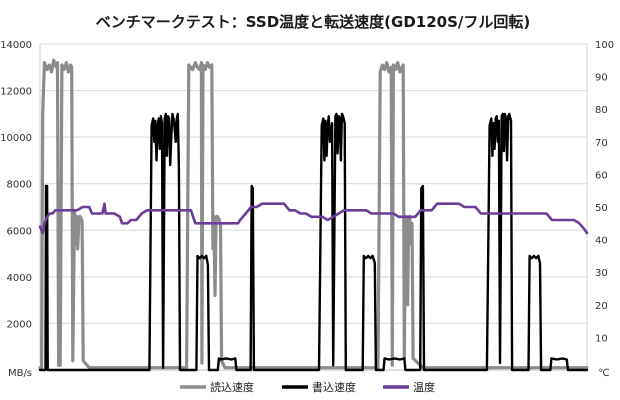 Image resolution: width=620 pixels, height=400 pixels. What do you see at coordinates (601, 143) in the screenshot?
I see `right-tick-label: 70` at bounding box center [601, 143].